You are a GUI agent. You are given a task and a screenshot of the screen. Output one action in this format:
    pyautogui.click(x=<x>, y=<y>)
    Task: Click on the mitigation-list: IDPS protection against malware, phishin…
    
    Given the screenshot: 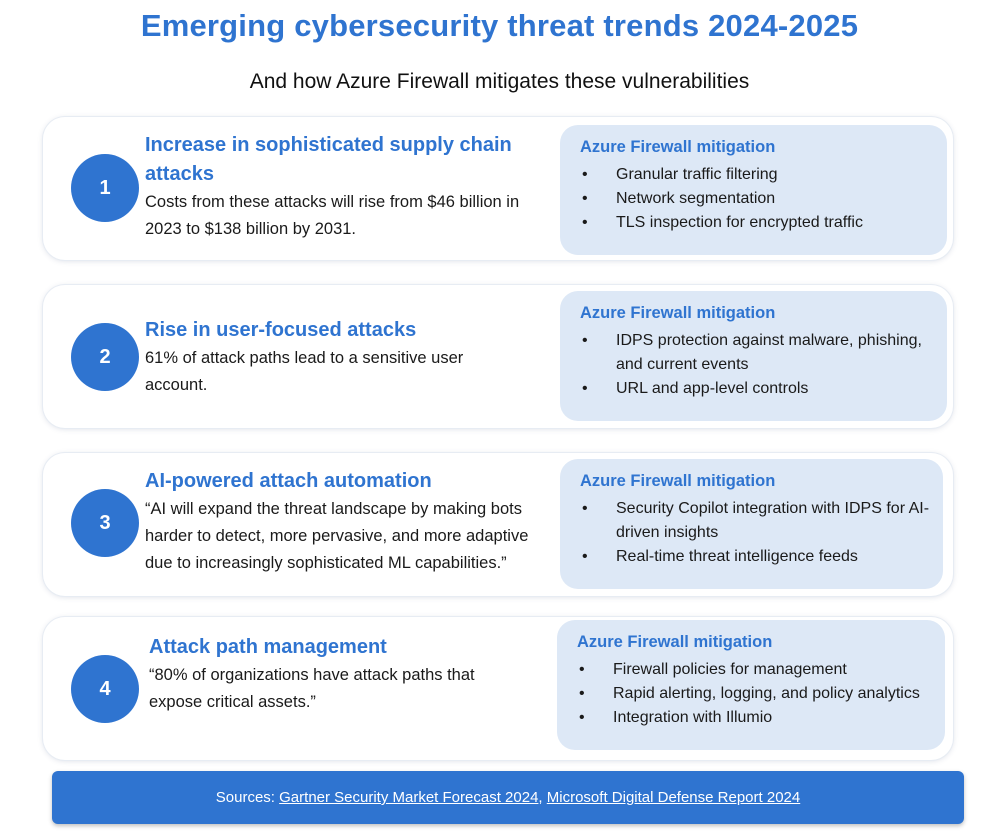 What is the action you would take?
    pyautogui.click(x=757, y=365)
    